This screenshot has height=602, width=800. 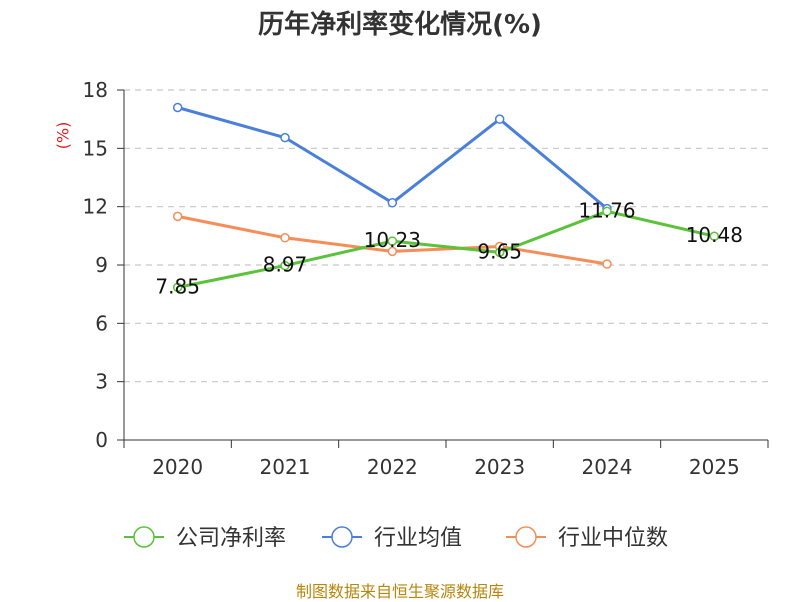 I want to click on x-tick-label: 2024, so click(x=607, y=467).